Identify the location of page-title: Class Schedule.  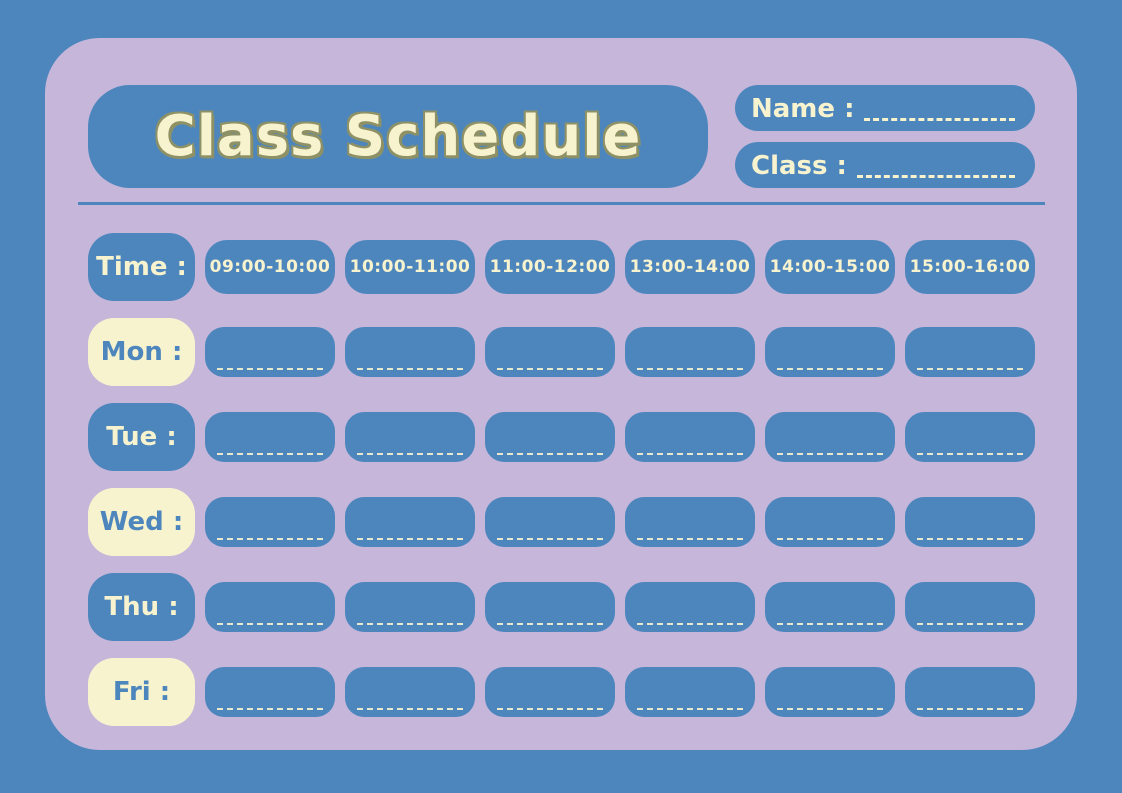
(398, 136).